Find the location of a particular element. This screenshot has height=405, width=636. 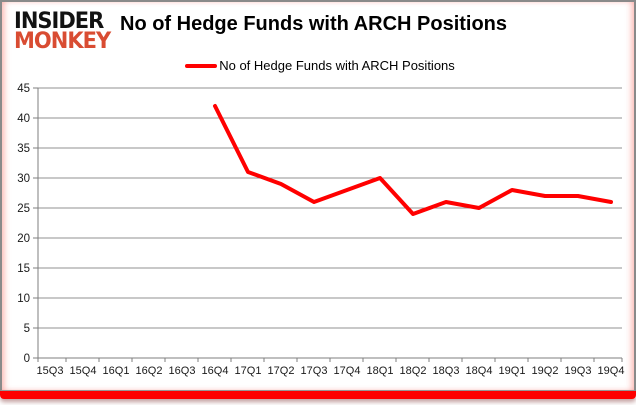

x-tick-label: 16Q4 is located at coordinates (215, 371).